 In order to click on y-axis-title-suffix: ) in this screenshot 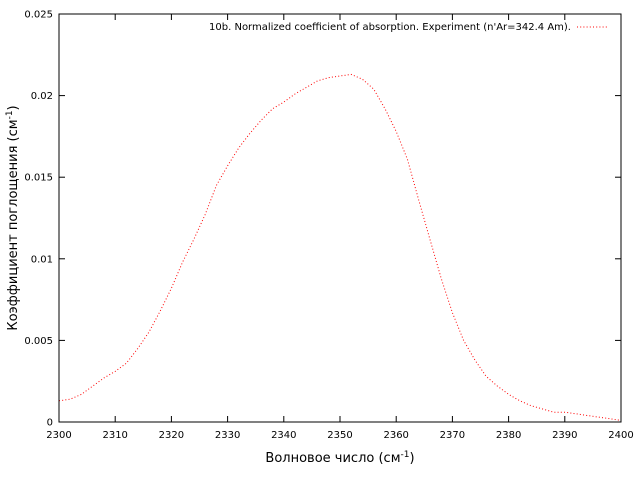, I will do `click(13, 107)`.